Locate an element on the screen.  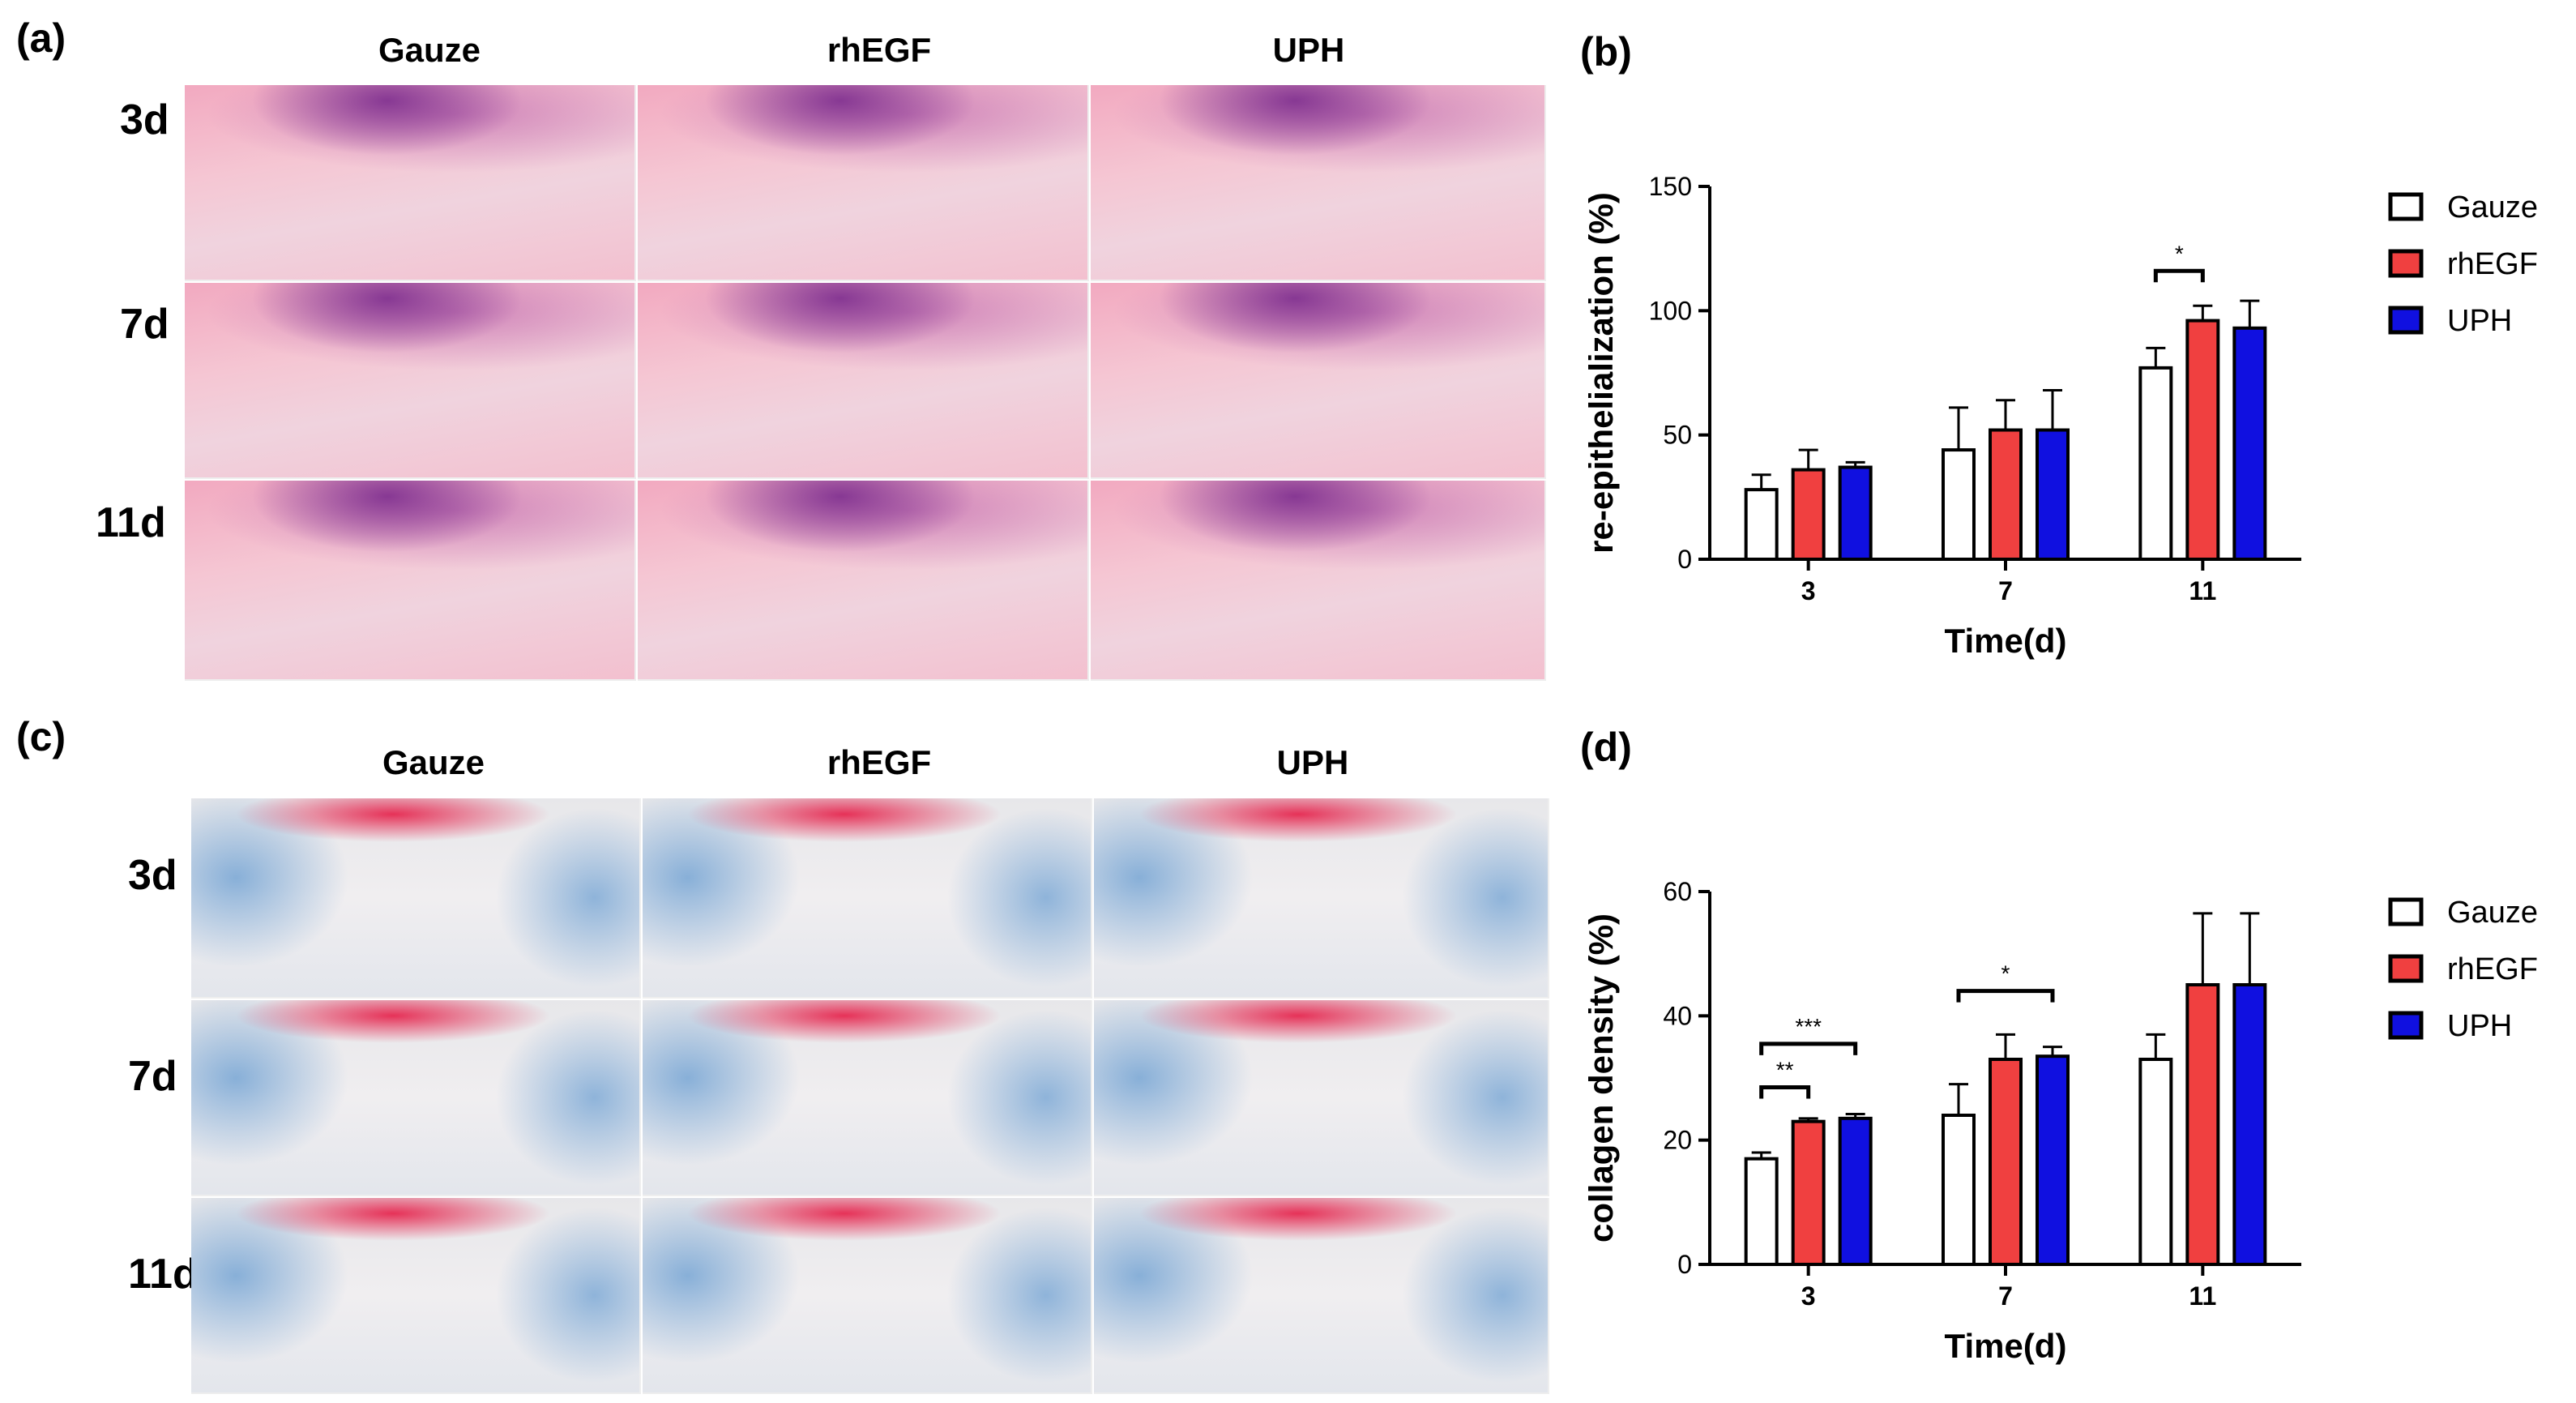
masson-image-rhegf-3d is located at coordinates (867, 898).